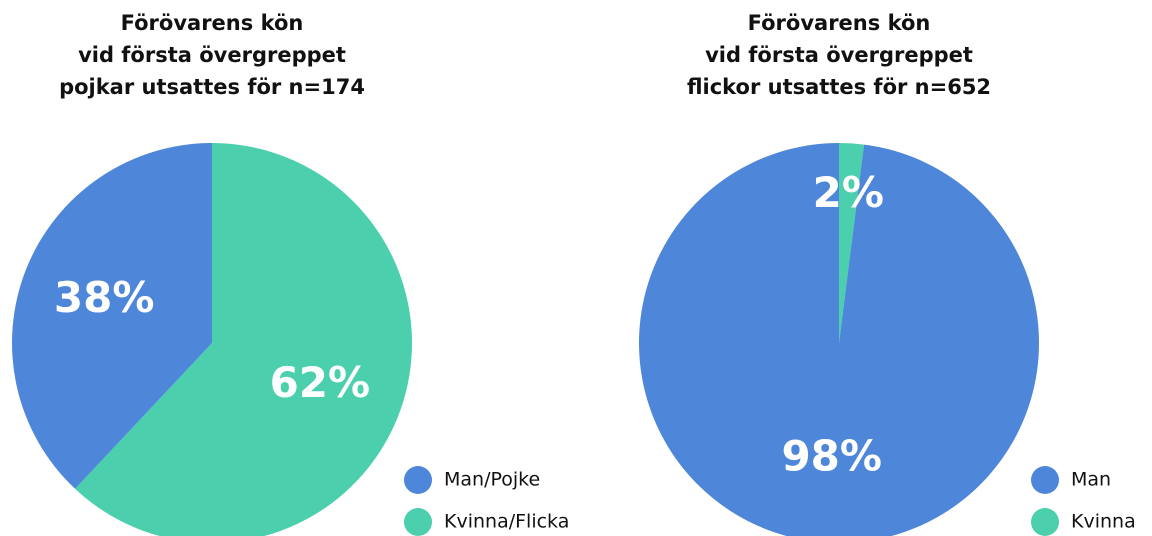 This screenshot has height=536, width=1152. I want to click on chart-title: flickor utsattes för n=652, so click(839, 87).